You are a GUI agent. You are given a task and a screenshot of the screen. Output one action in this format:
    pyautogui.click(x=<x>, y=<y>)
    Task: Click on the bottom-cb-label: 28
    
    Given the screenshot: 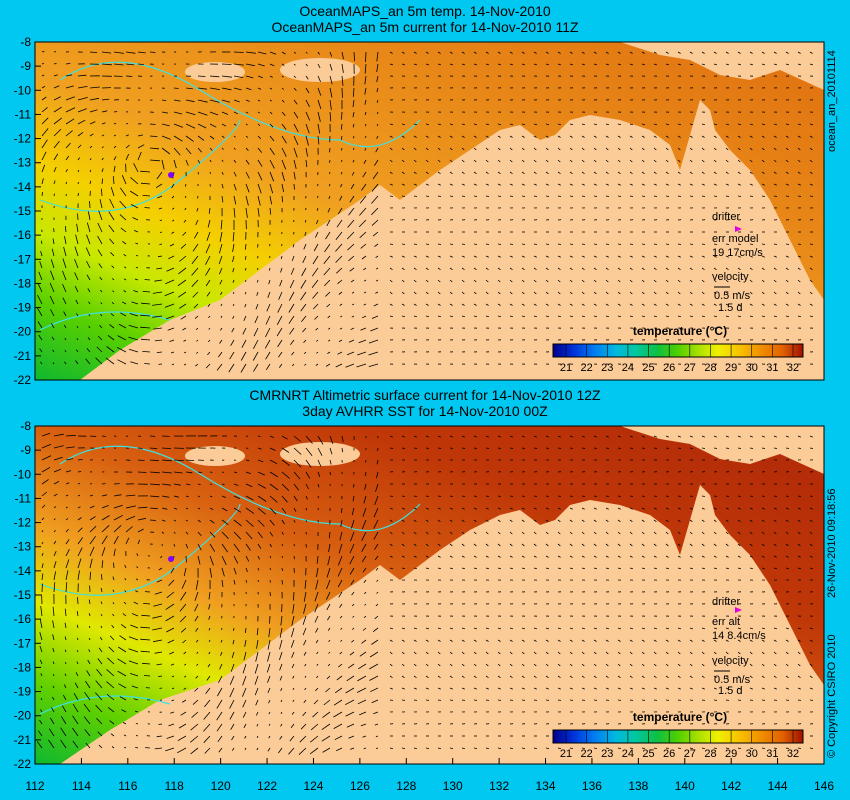 What is the action you would take?
    pyautogui.click(x=710, y=754)
    